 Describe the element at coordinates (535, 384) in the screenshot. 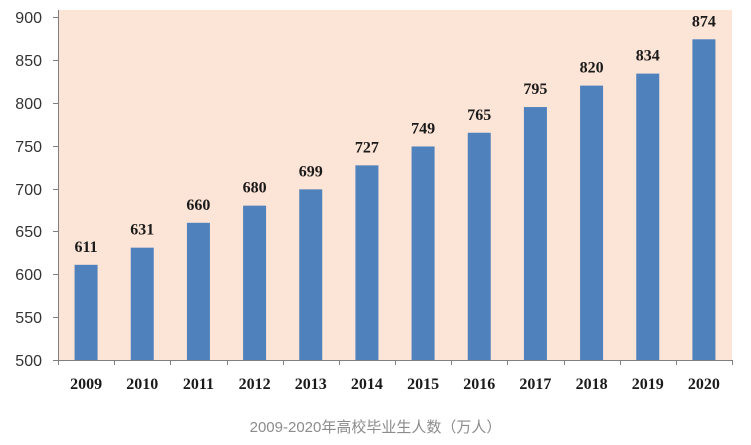

I see `x-tick-label: 2017` at that location.